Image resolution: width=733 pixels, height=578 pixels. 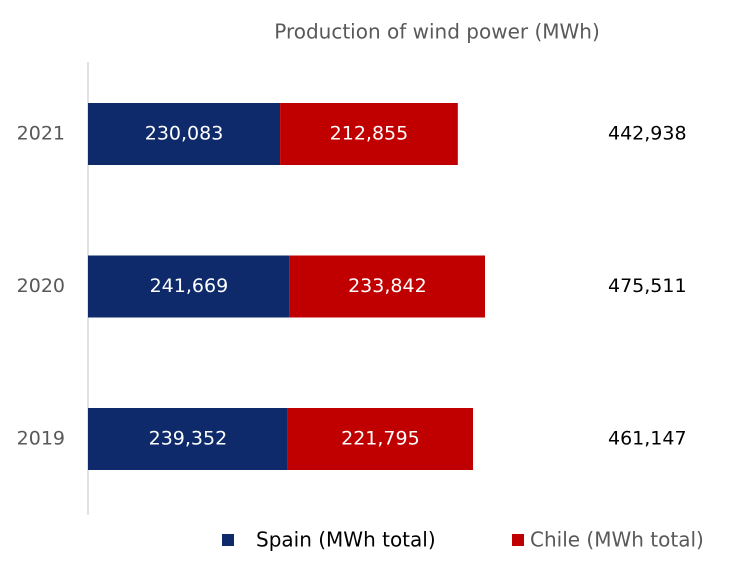 I want to click on category-label: 2019, so click(x=41, y=439).